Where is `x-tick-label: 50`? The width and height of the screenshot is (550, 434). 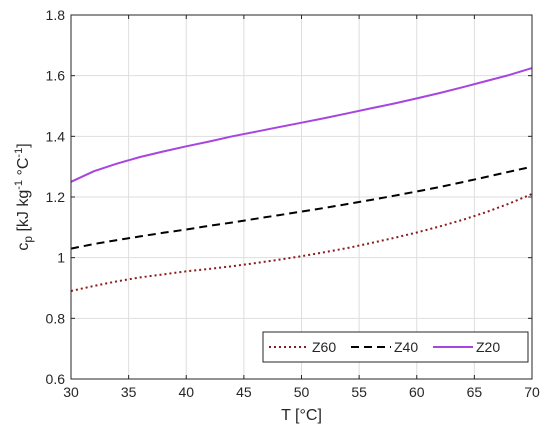
x-tick-label: 50 is located at coordinates (302, 392).